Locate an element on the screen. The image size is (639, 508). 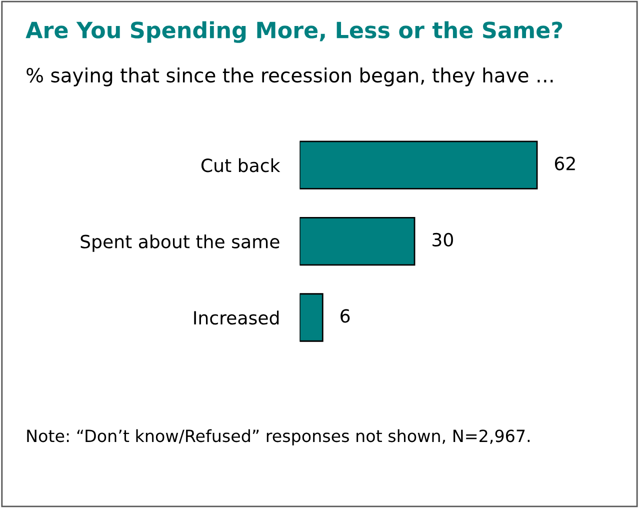
y-tick-label: Cut back is located at coordinates (240, 165).